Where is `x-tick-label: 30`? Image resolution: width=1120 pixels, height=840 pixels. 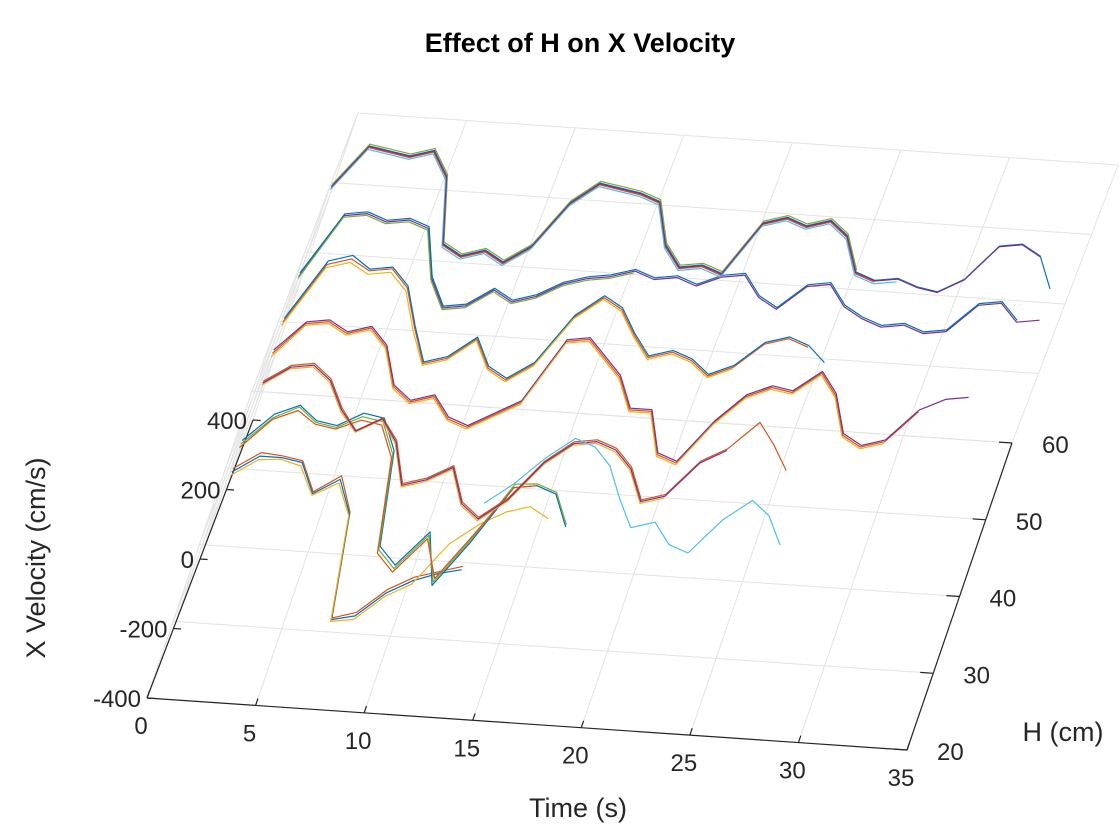 x-tick-label: 30 is located at coordinates (792, 771).